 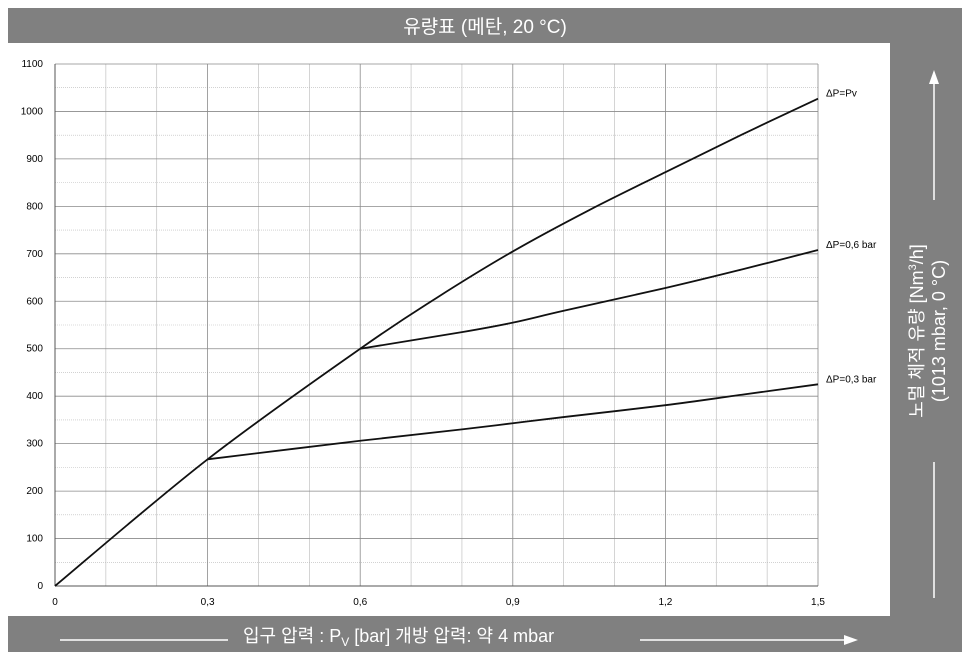 What do you see at coordinates (485, 25) in the screenshot?
I see `chart-title: 유량표 (메탄, 20 °C)` at bounding box center [485, 25].